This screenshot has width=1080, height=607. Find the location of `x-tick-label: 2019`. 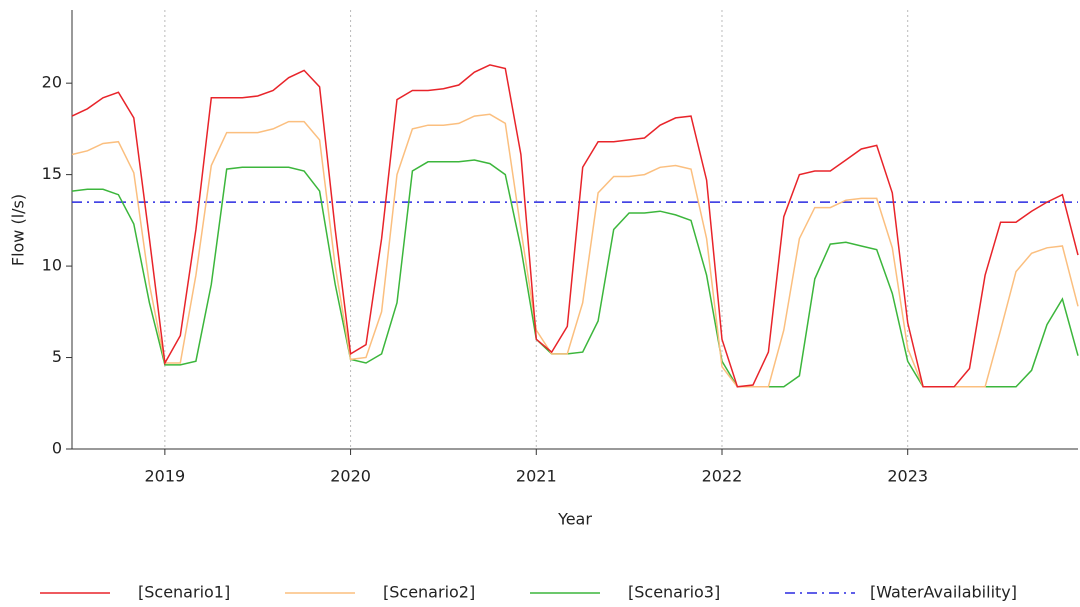

x-tick-label: 2019 is located at coordinates (164, 476).